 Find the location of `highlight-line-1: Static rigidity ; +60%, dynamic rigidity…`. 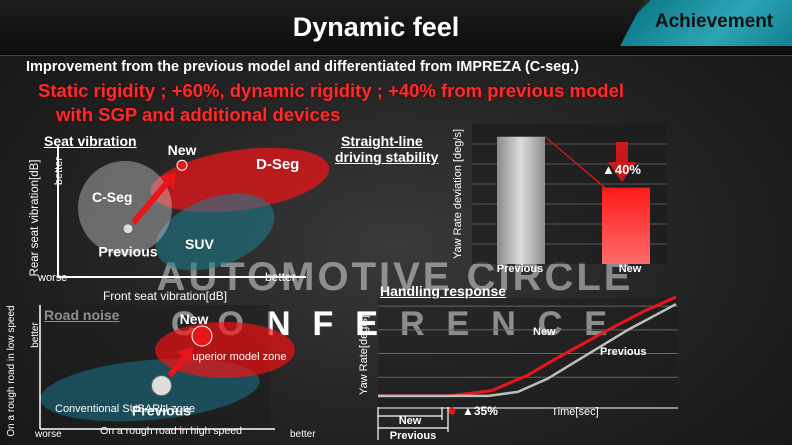

highlight-line-1: Static rigidity ; +60%, dynamic rigidity… is located at coordinates (331, 90).